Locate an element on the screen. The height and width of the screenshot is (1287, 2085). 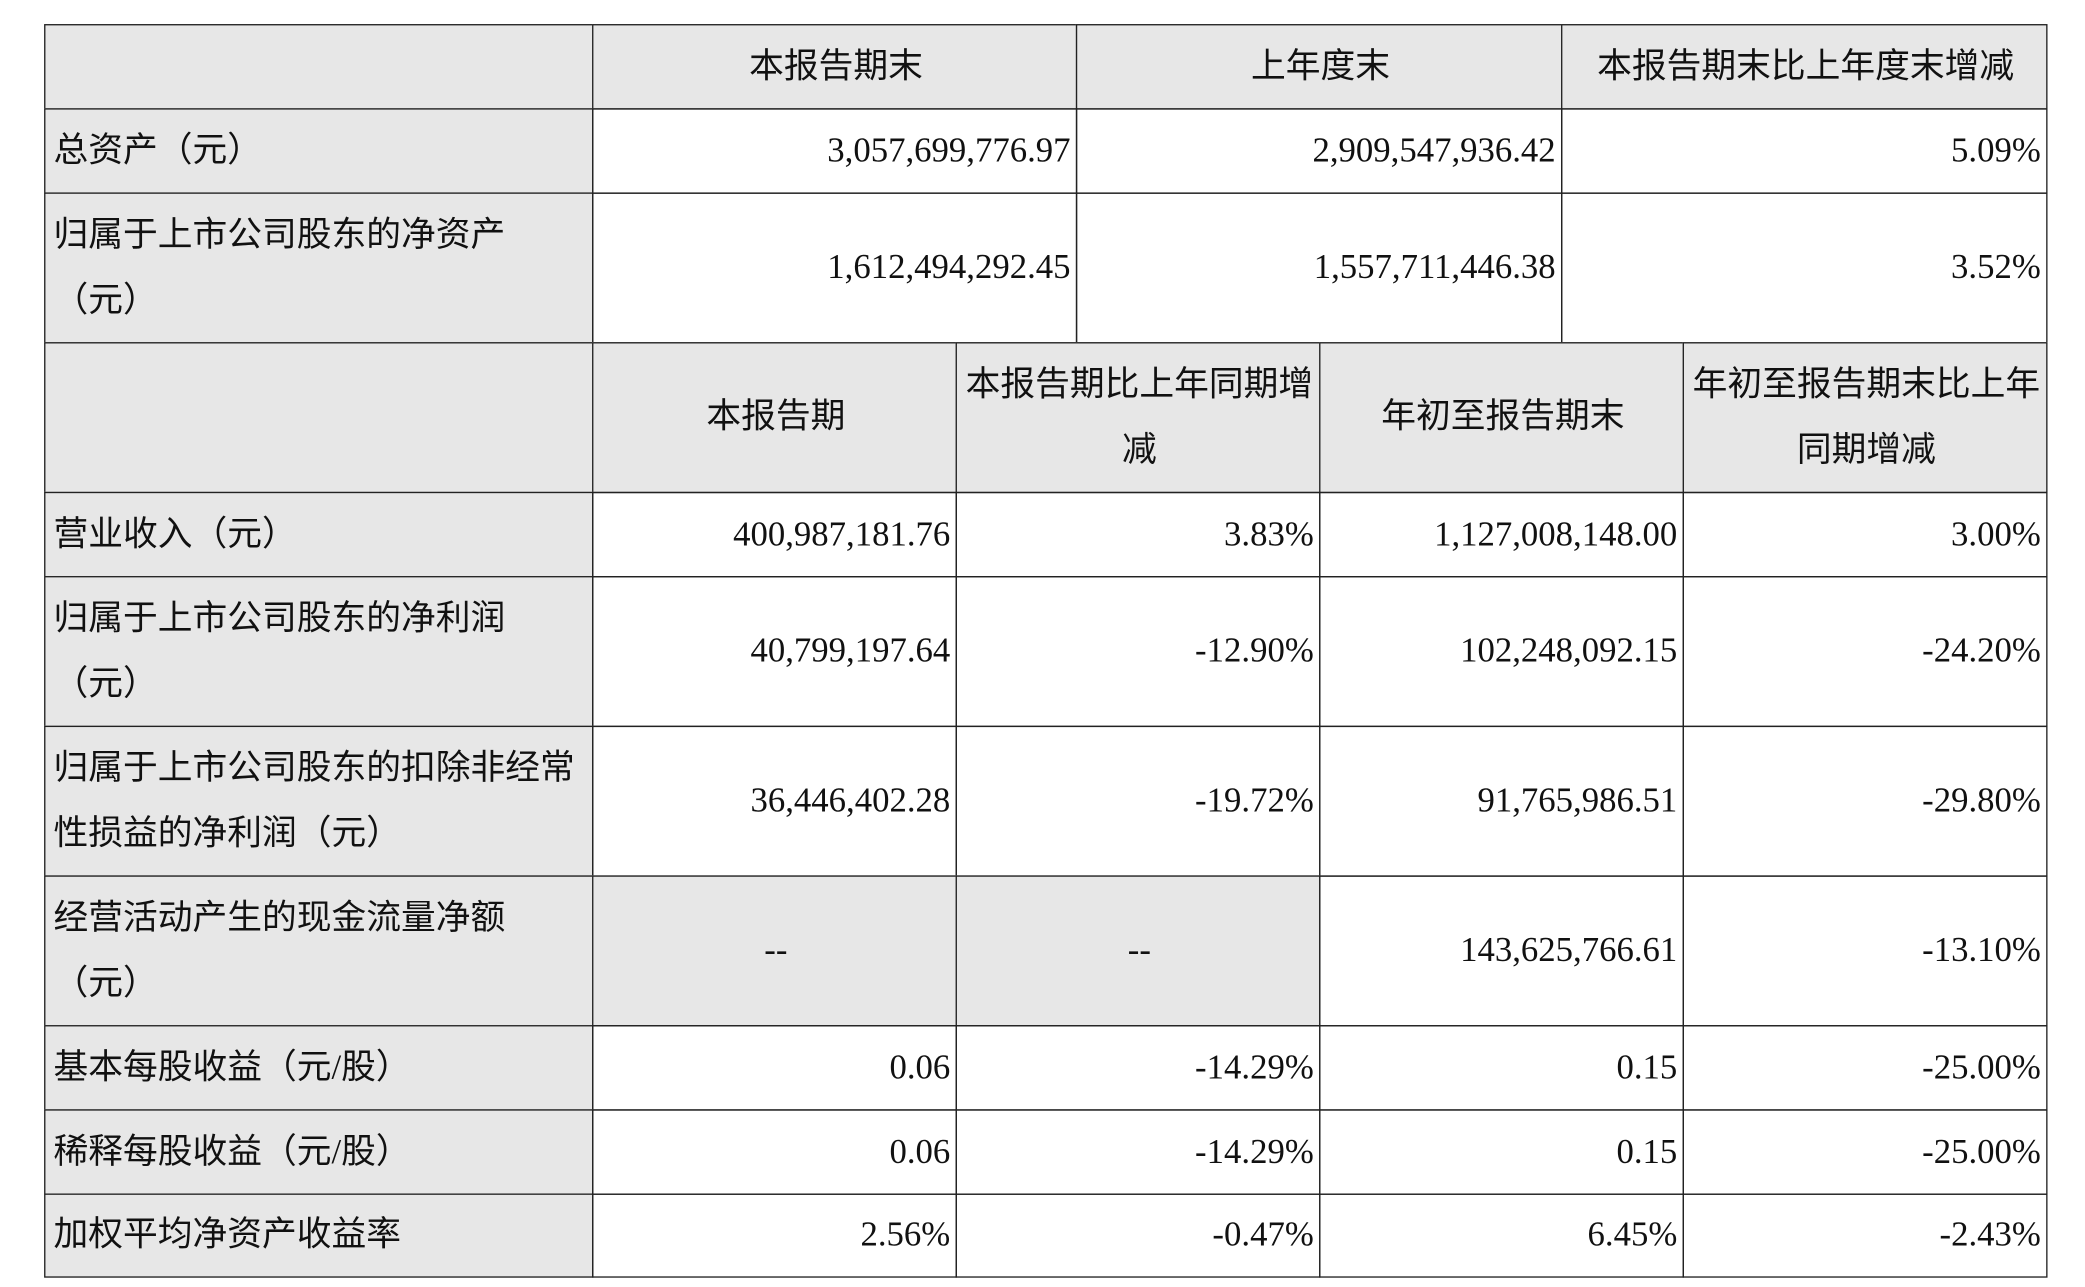
data-cell: 143,625,766.61 is located at coordinates (1501, 951).